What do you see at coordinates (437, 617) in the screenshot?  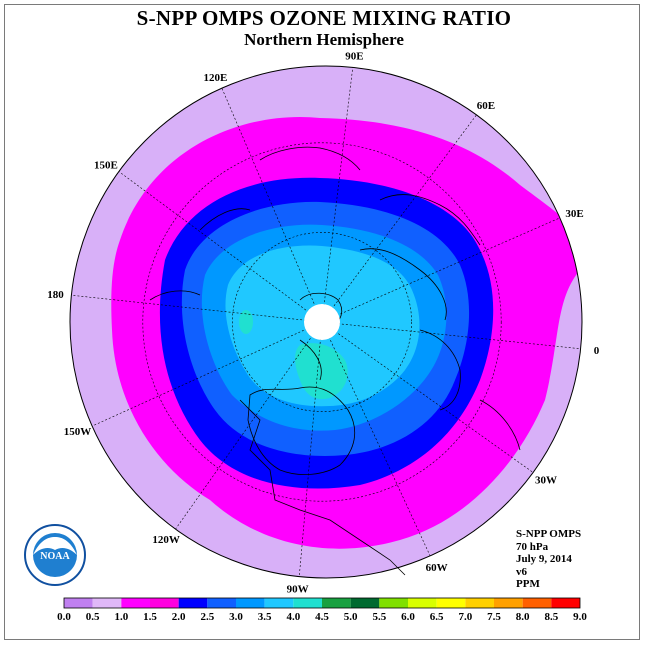 I see `colorbar-tick-label: 6.5` at bounding box center [437, 617].